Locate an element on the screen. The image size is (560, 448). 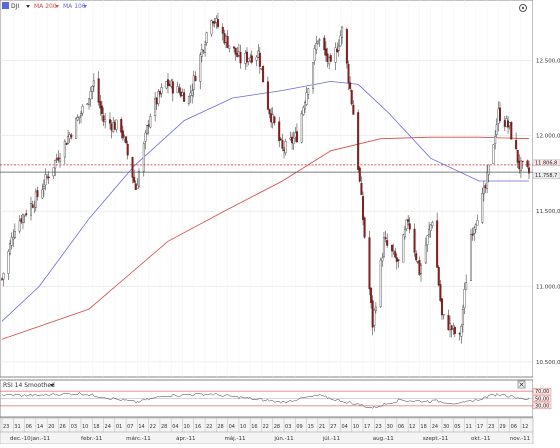
x-tick-label: 23 is located at coordinates (378, 427).